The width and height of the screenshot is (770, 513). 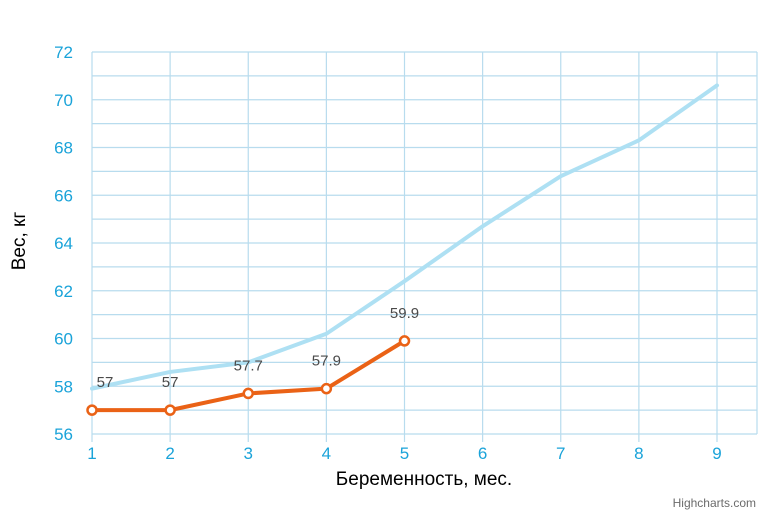 What do you see at coordinates (424, 479) in the screenshot?
I see `x-axis-title: Беременность, мес.` at bounding box center [424, 479].